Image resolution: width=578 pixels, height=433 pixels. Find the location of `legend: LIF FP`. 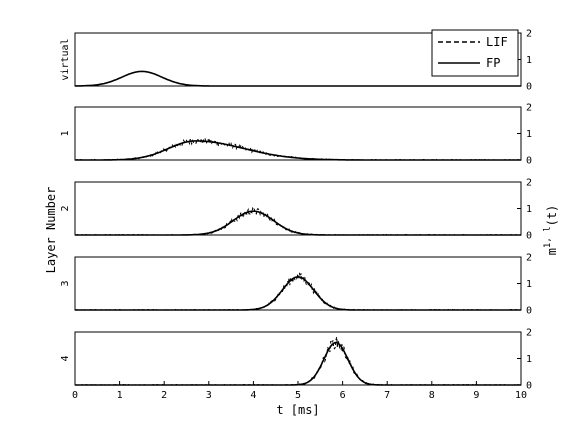

legend: LIF FP is located at coordinates (475, 53).